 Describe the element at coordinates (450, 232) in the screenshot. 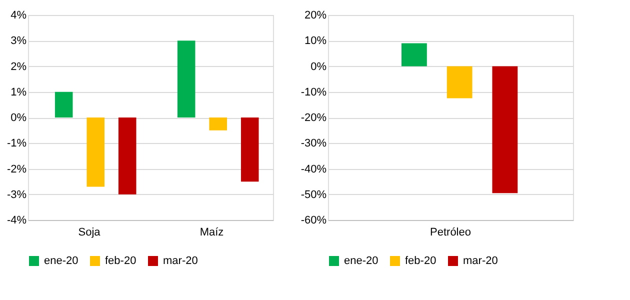

I see `x-tick-label: Petróleo` at that location.